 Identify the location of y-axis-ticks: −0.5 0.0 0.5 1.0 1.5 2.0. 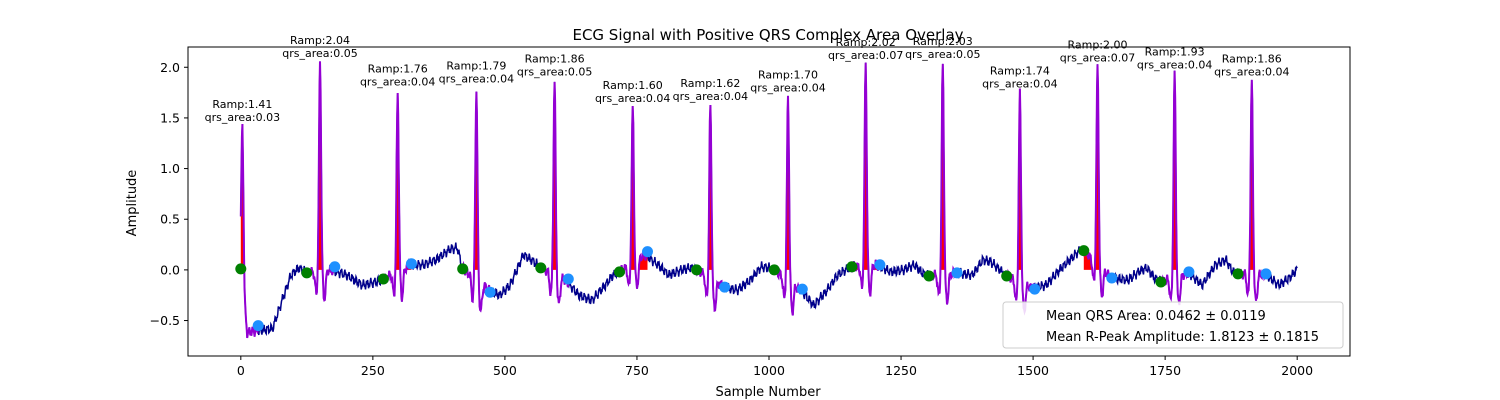
(169, 194).